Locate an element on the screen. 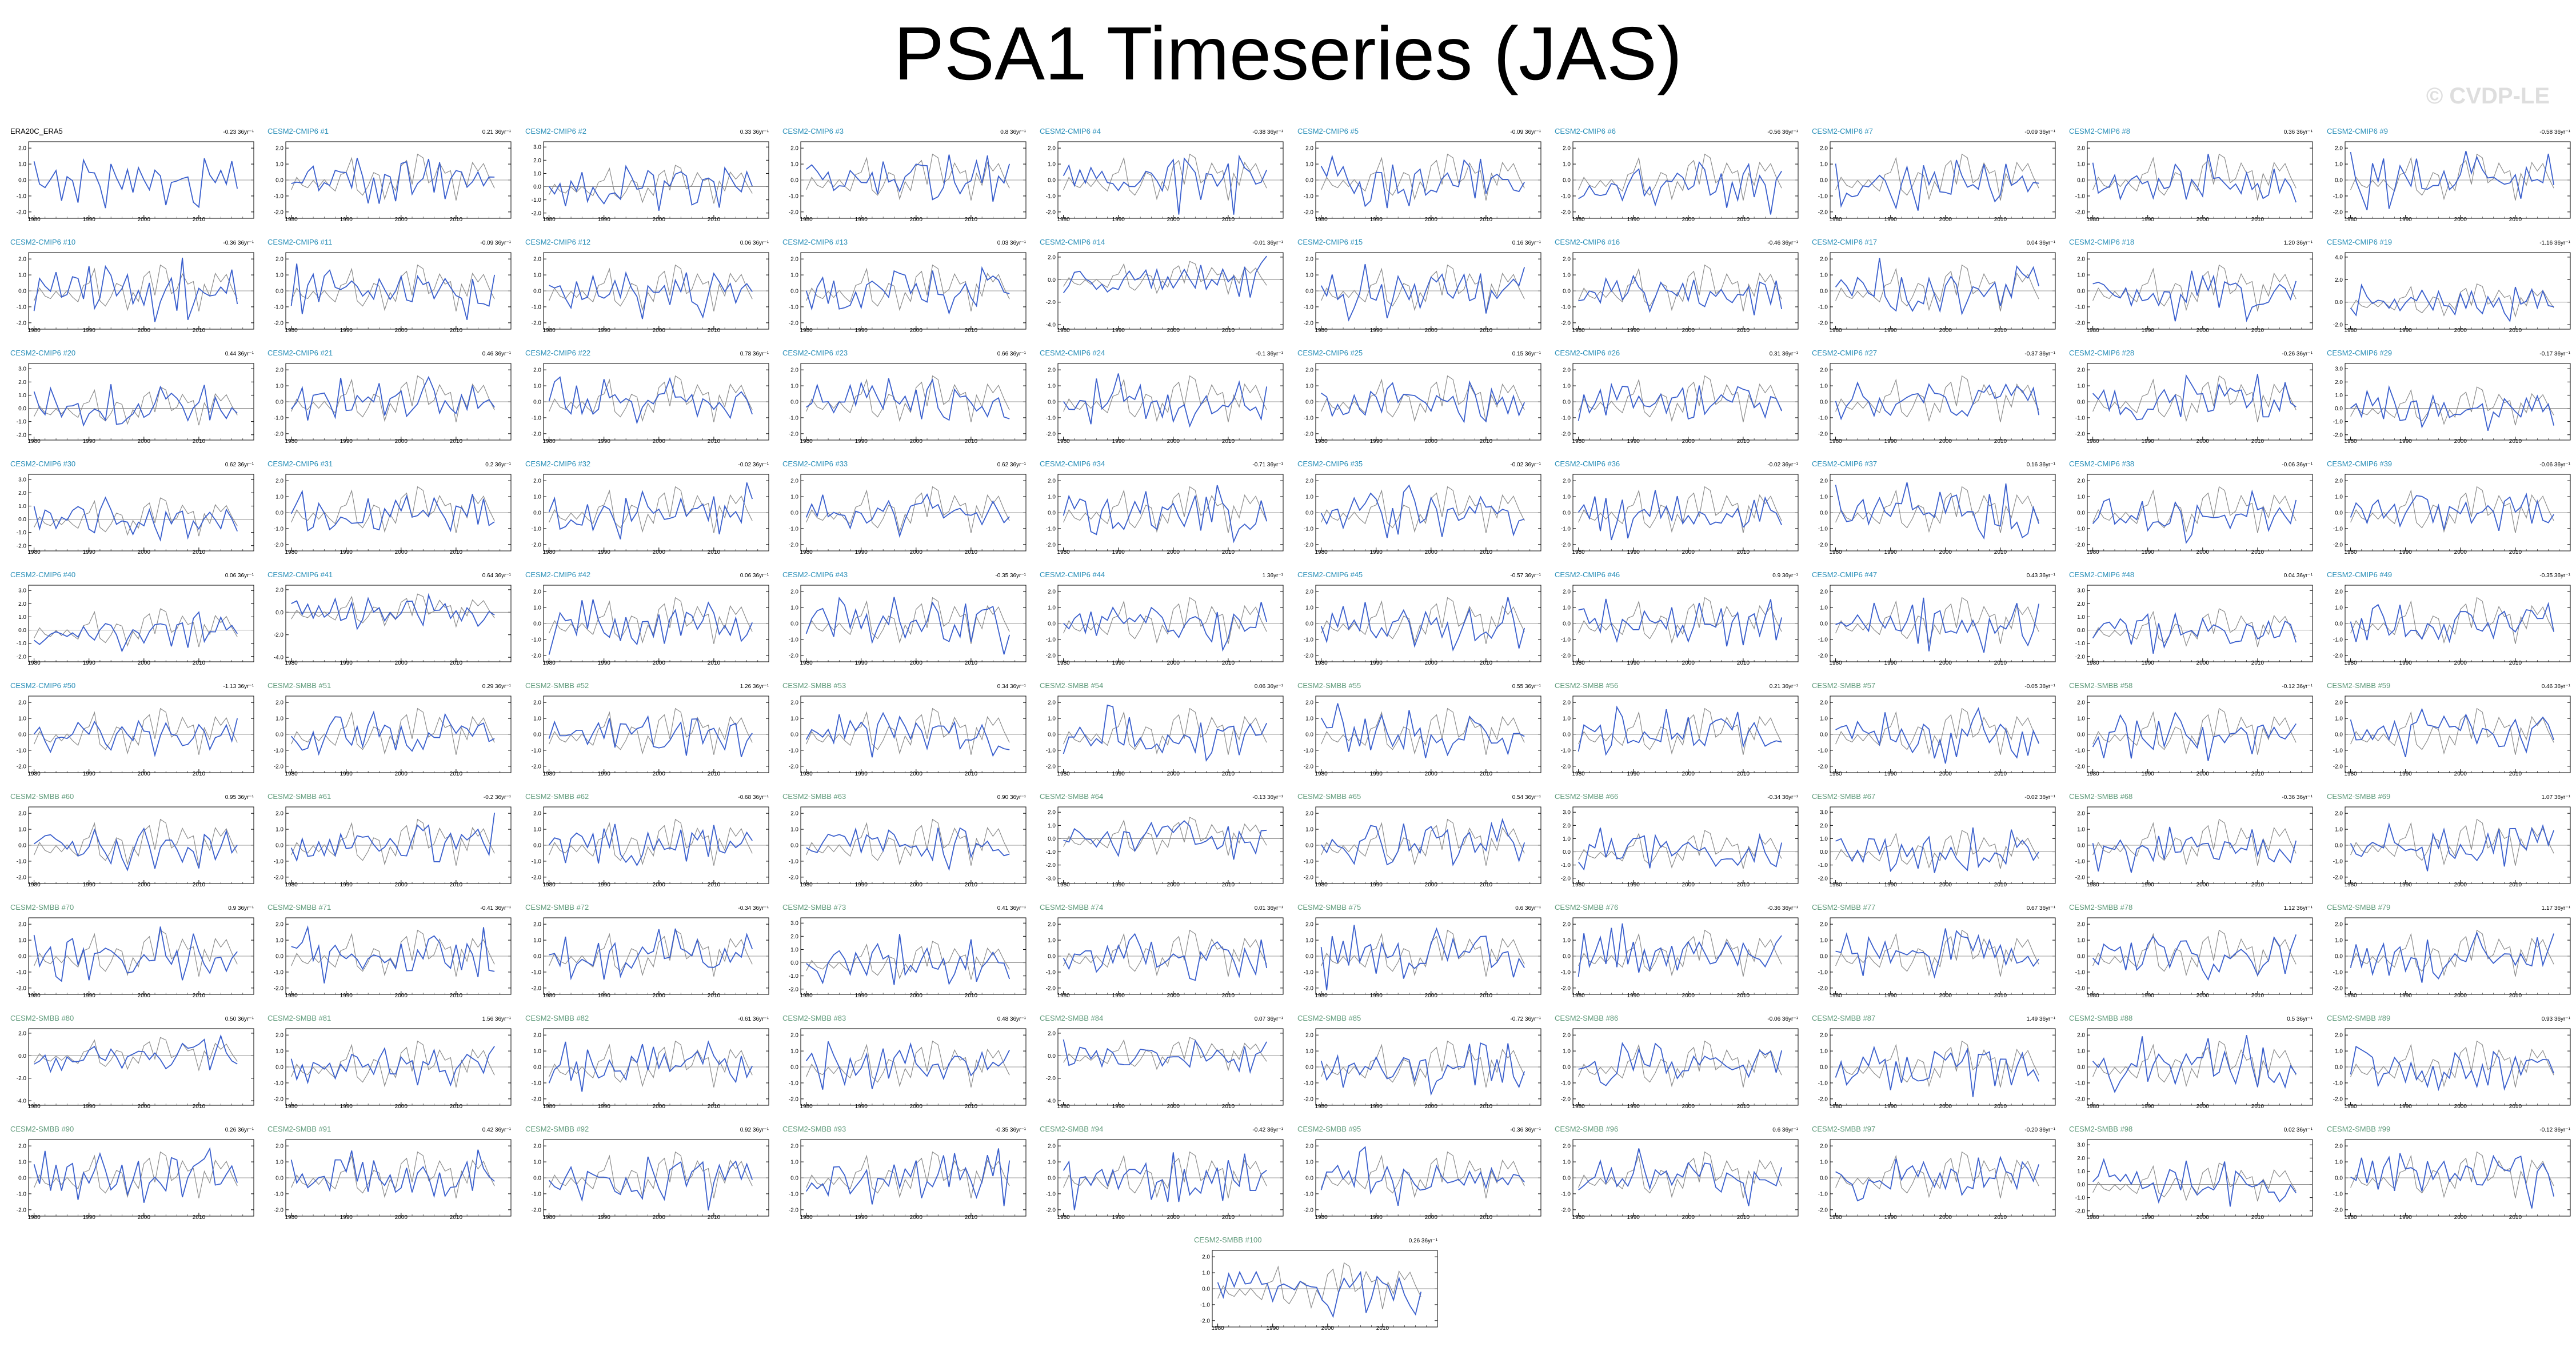 Image resolution: width=2576 pixels, height=1363 pixels. panel-title: CESM2-SMBB #91 is located at coordinates (299, 1129).